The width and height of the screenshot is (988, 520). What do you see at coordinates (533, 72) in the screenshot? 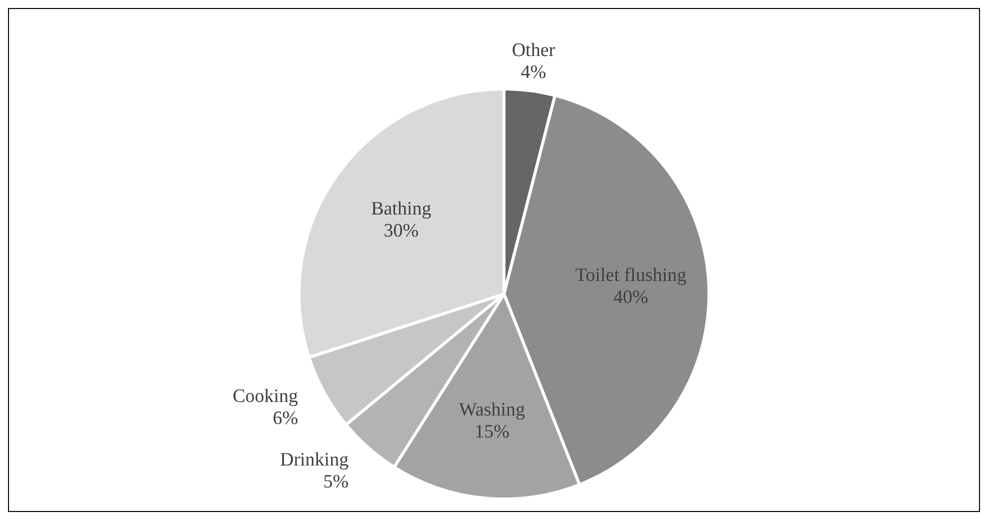
I see `data-label: 4%` at bounding box center [533, 72].